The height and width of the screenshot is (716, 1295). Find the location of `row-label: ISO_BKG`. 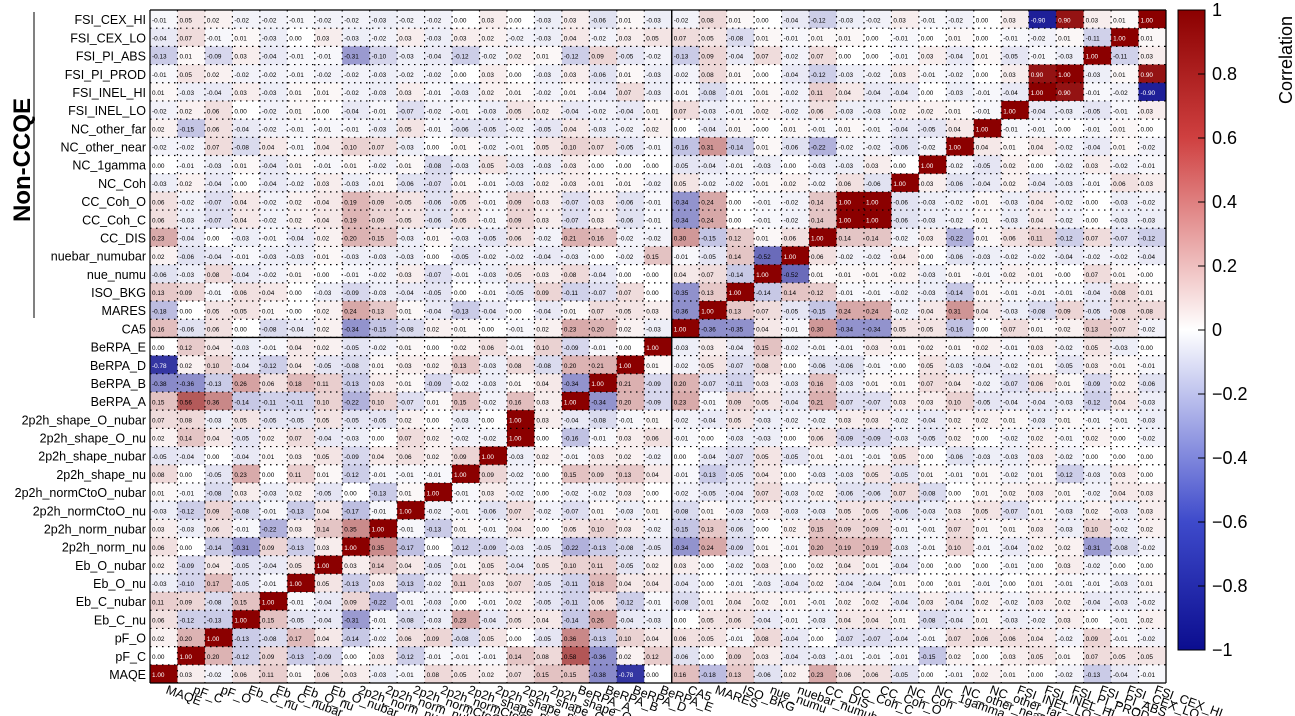

row-label: ISO_BKG is located at coordinates (118, 293).